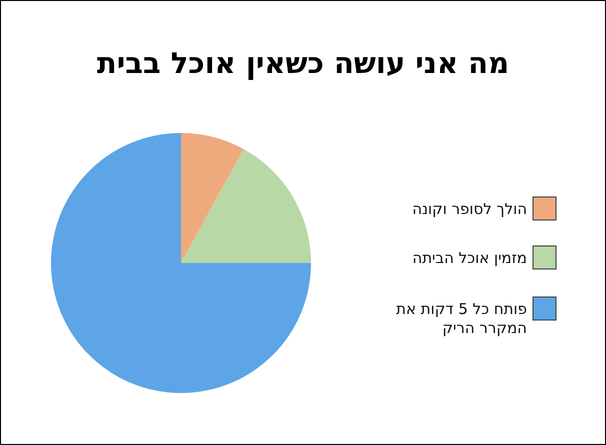  What do you see at coordinates (461, 318) in the screenshot?
I see `legend-label: פותח כל 5 דקות את המקרר הריק` at bounding box center [461, 318].